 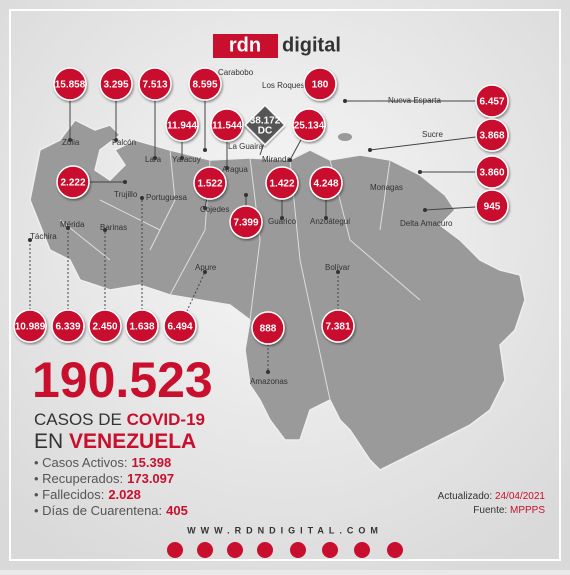 I want to click on count-value: 1.638, so click(x=141, y=327).